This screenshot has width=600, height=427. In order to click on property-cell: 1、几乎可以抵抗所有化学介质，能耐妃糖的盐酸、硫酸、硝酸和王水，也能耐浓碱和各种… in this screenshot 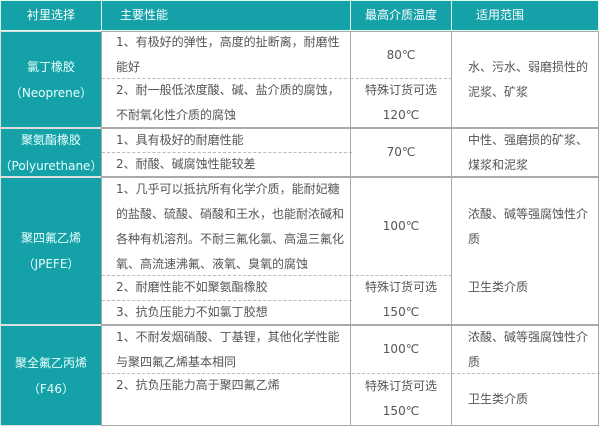, I will do `click(226, 226)`.